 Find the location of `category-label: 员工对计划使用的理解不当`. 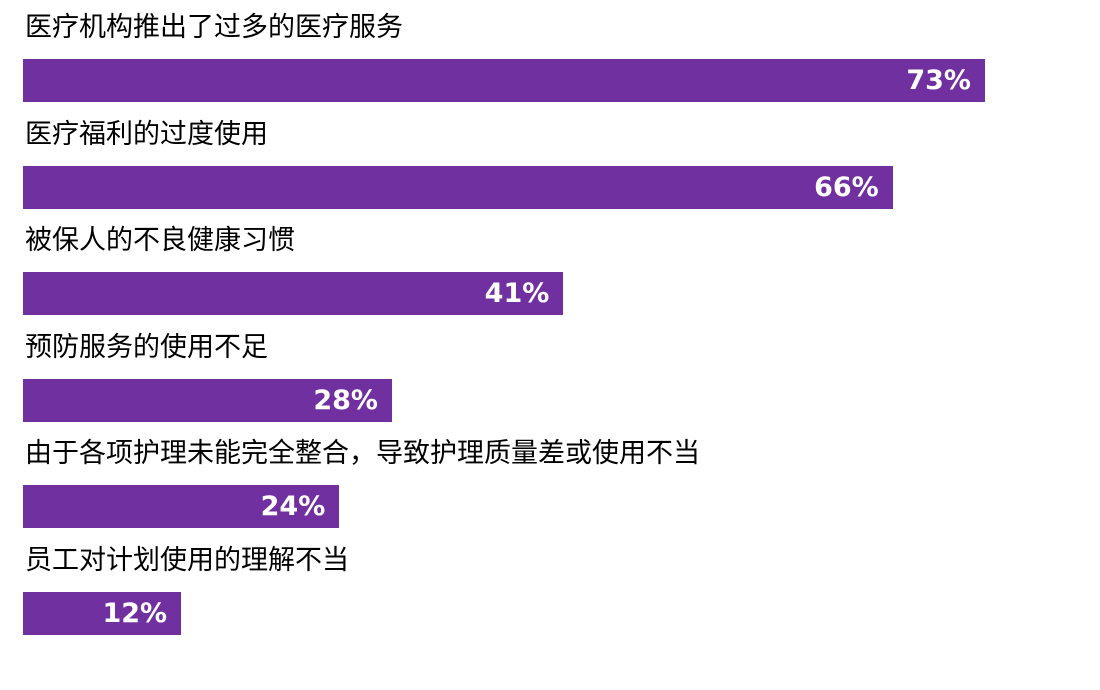

category-label: 员工对计划使用的理解不当 is located at coordinates (187, 560).